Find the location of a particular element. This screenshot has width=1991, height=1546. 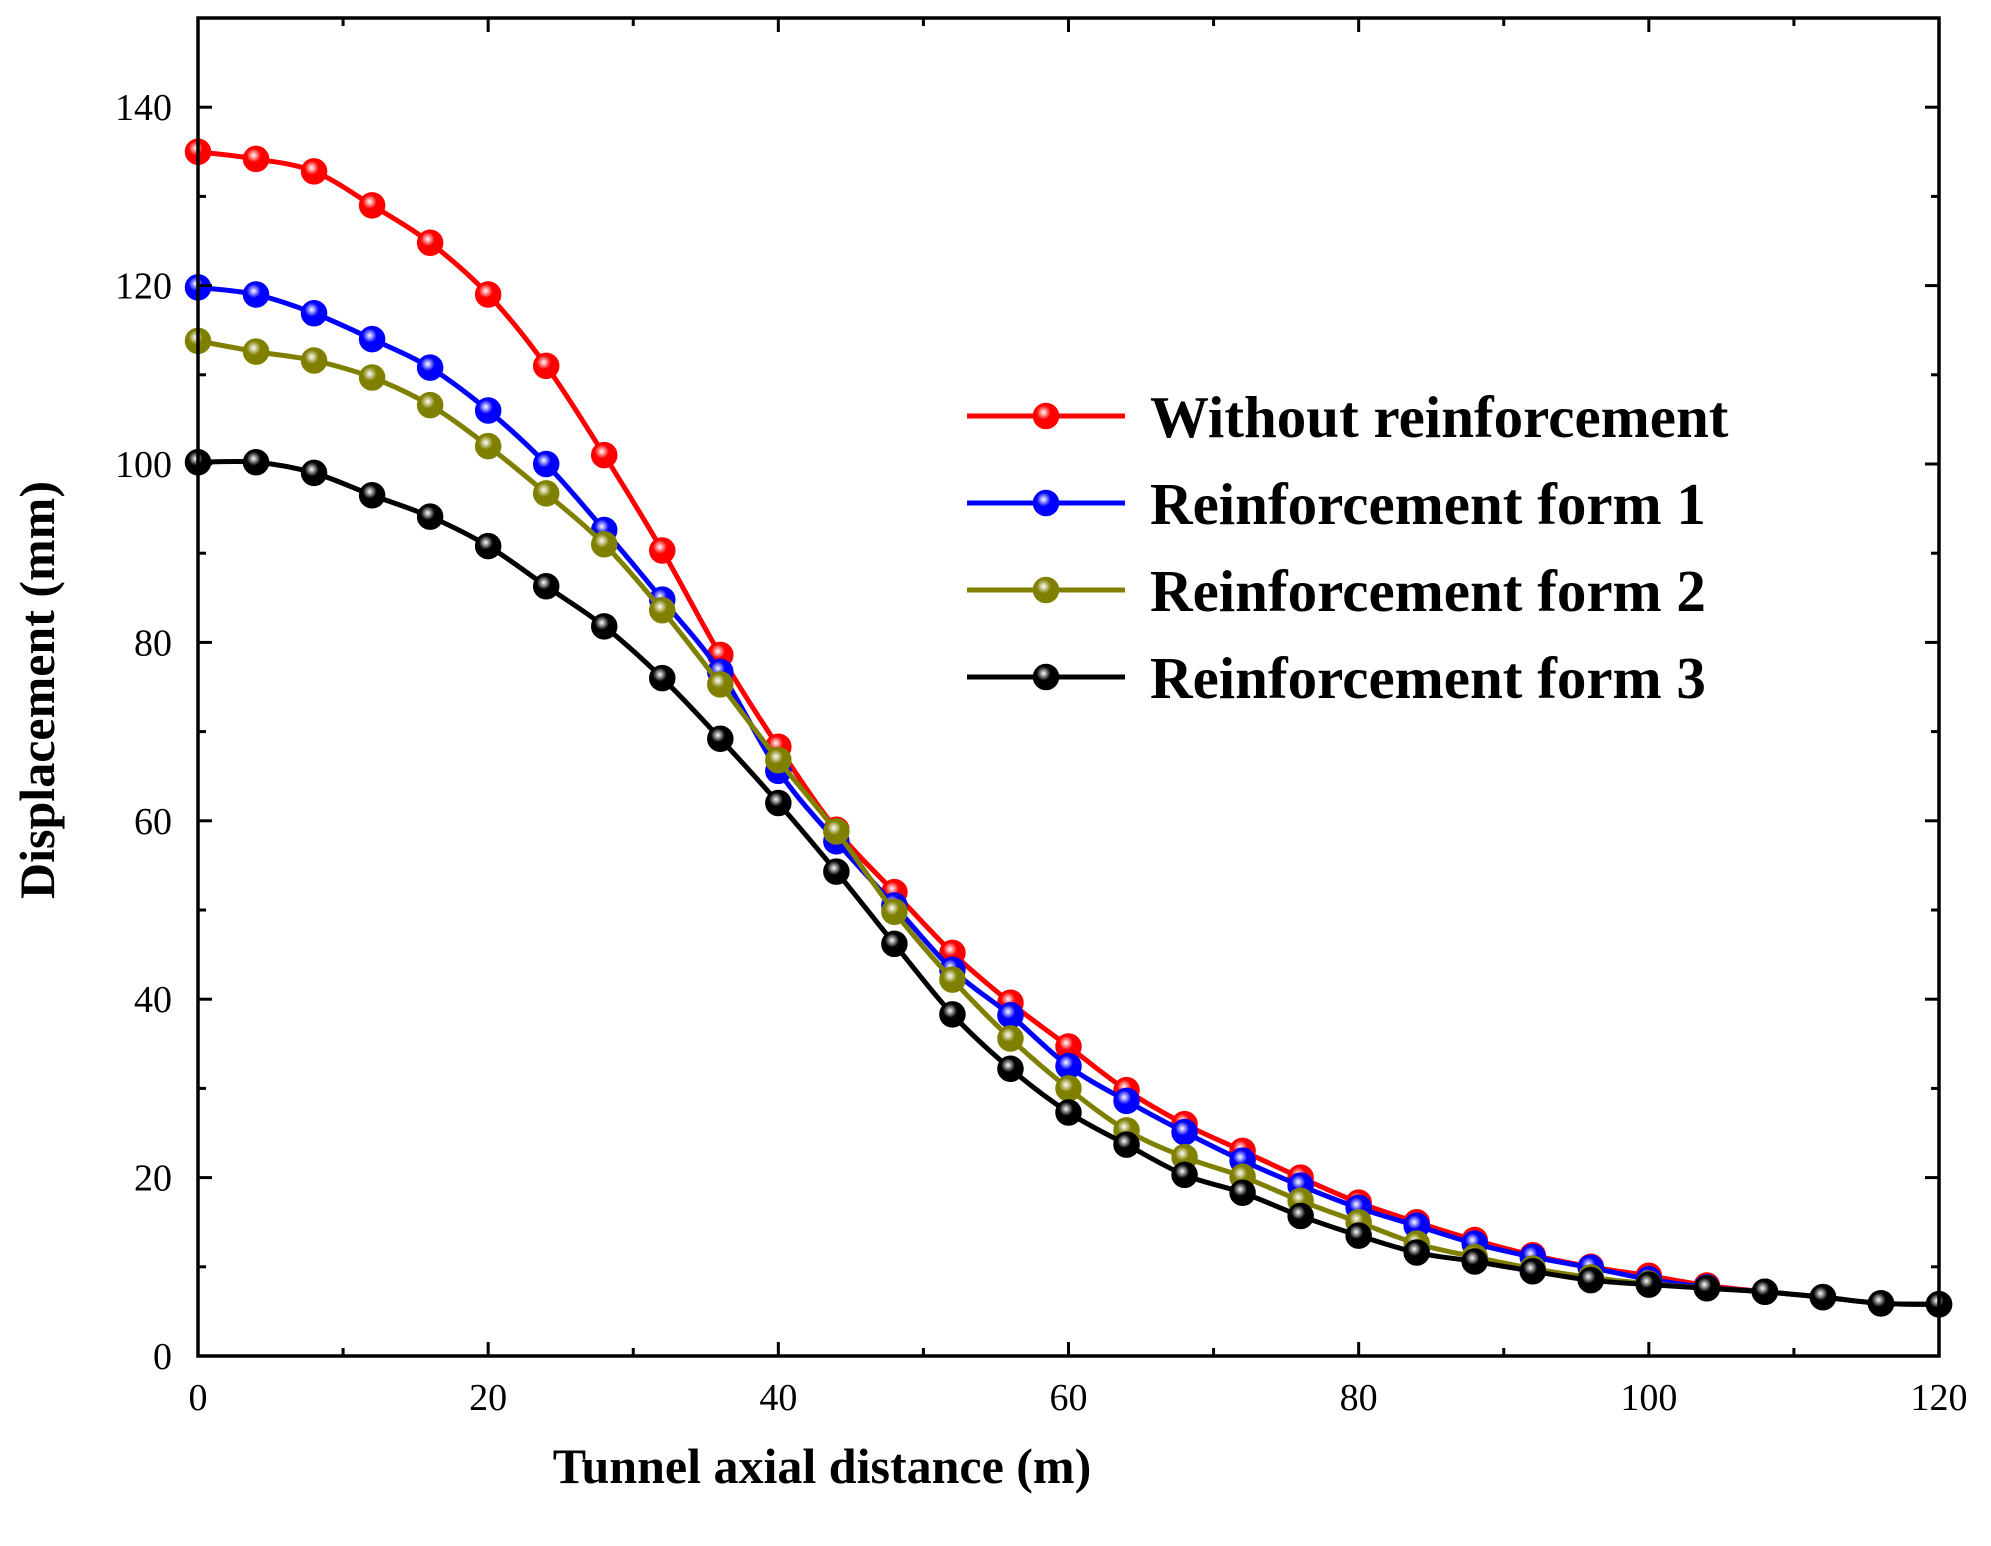

y-tick-label: 60 is located at coordinates (153, 822).